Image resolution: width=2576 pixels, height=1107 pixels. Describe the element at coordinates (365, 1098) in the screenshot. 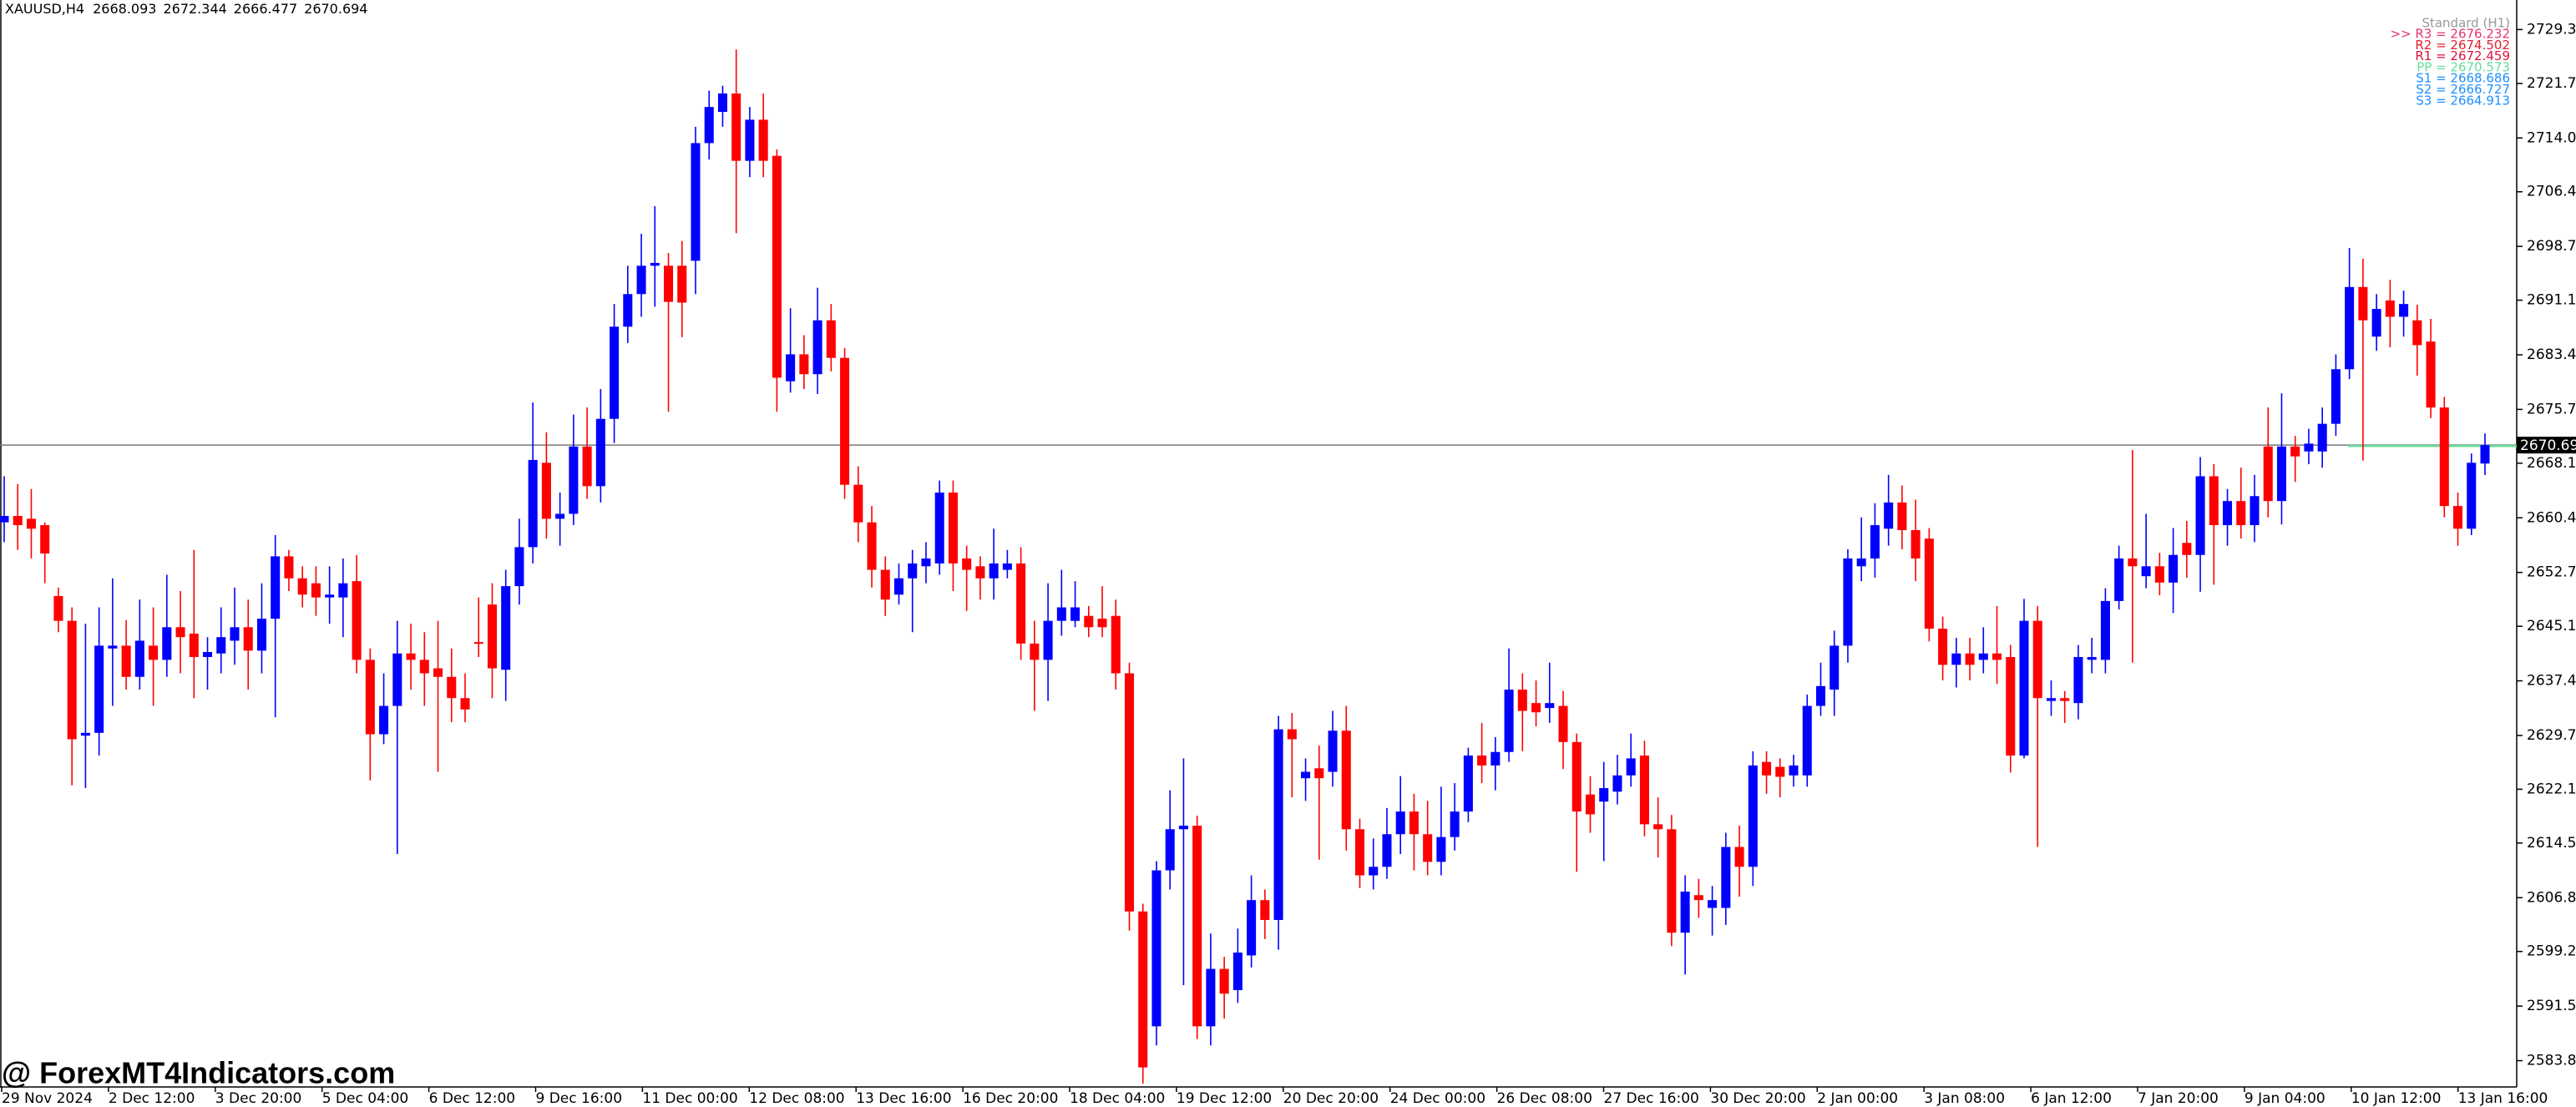

I see `x-tick-label: 5 Dec 04:00` at that location.